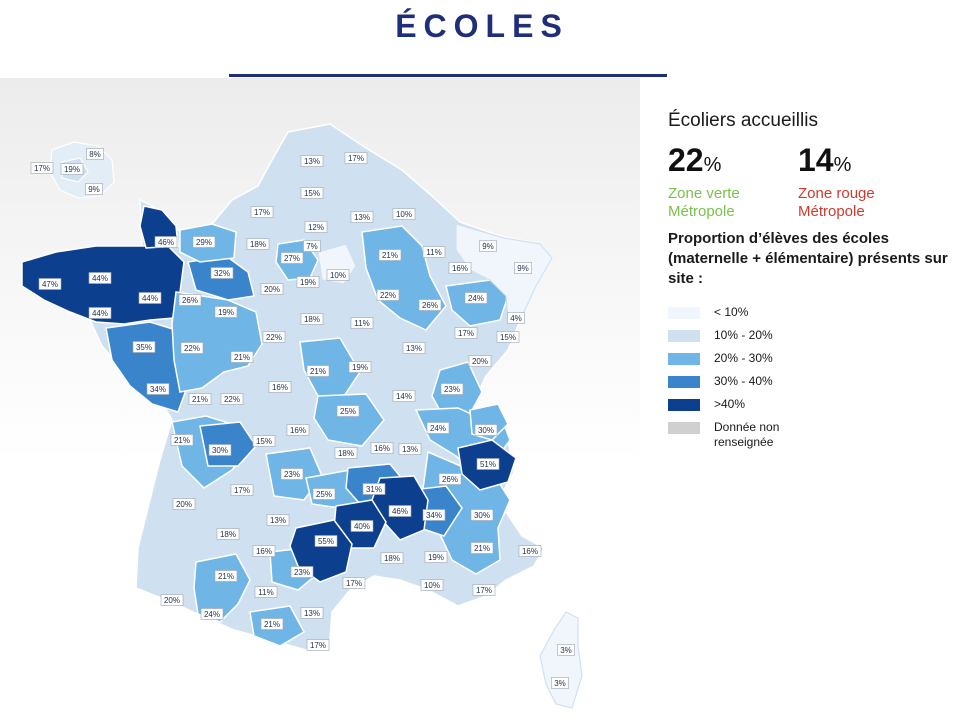 The image size is (964, 716). I want to click on department-label: 16%, so click(382, 448).